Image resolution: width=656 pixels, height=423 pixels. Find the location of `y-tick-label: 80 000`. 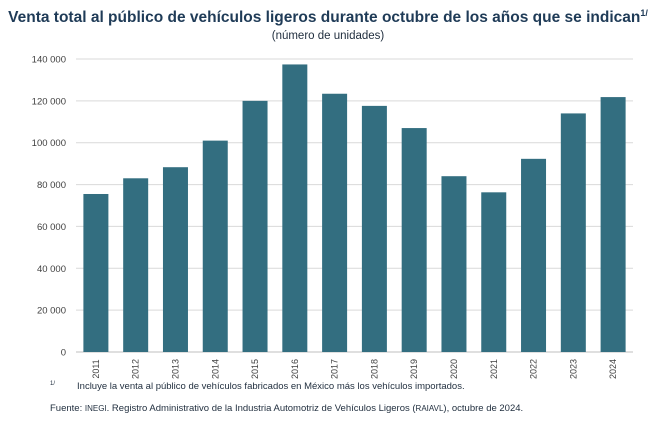

y-tick-label: 80 000 is located at coordinates (51, 185).